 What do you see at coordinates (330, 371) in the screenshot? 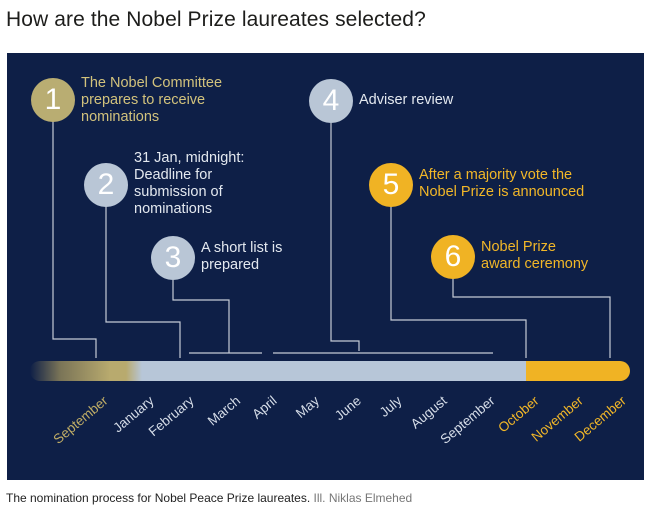
I see `timeline-bar` at bounding box center [330, 371].